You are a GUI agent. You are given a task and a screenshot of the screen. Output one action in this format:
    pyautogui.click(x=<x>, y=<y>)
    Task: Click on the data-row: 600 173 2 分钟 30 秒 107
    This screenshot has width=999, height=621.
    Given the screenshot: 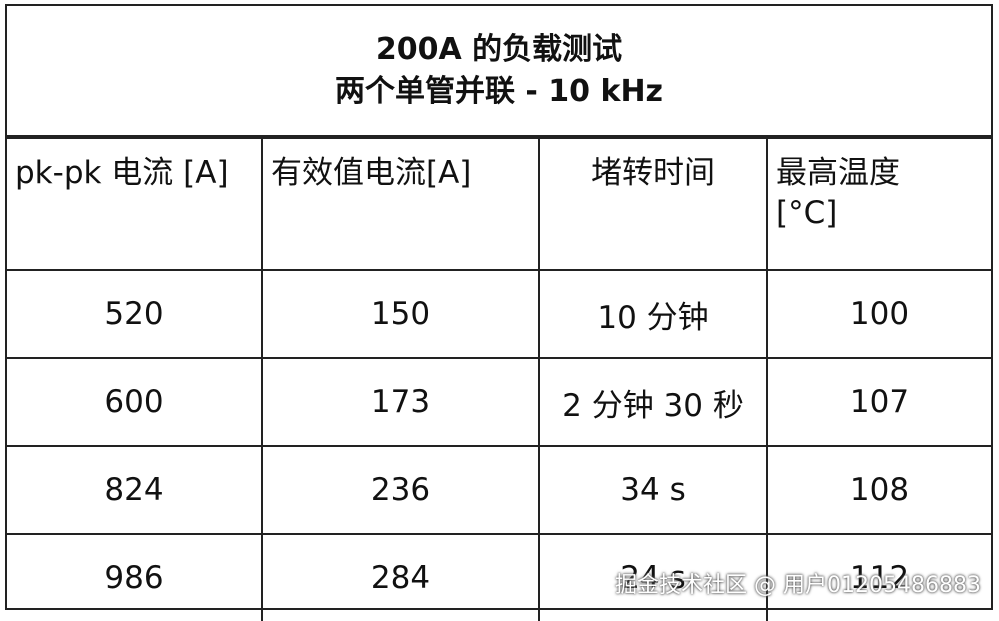 What is the action you would take?
    pyautogui.click(x=499, y=402)
    